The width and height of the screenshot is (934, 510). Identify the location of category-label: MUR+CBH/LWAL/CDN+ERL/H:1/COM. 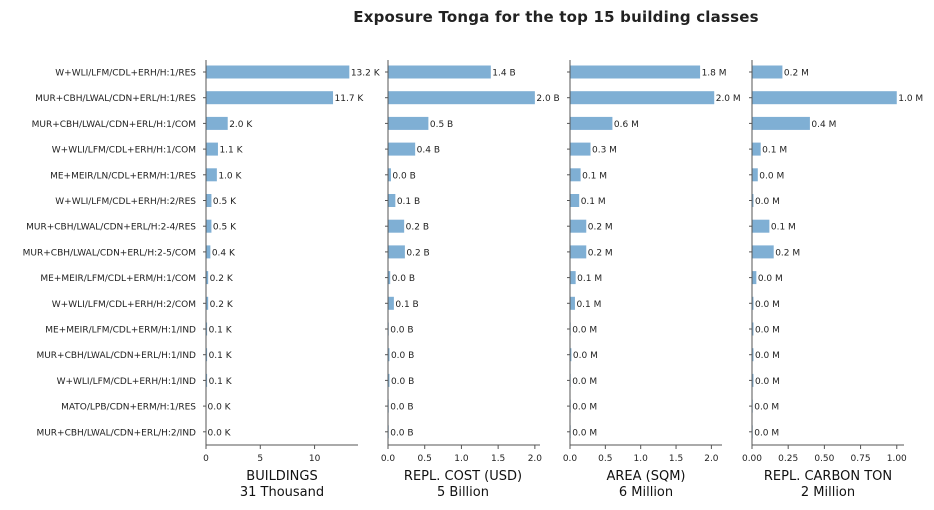
(114, 125).